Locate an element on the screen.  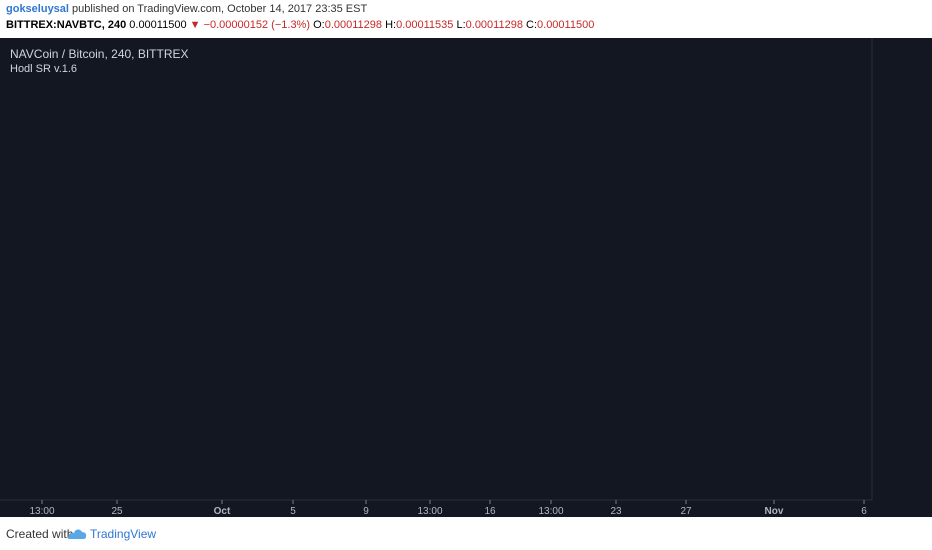
footer: Created with TradingView is located at coordinates (466, 533).